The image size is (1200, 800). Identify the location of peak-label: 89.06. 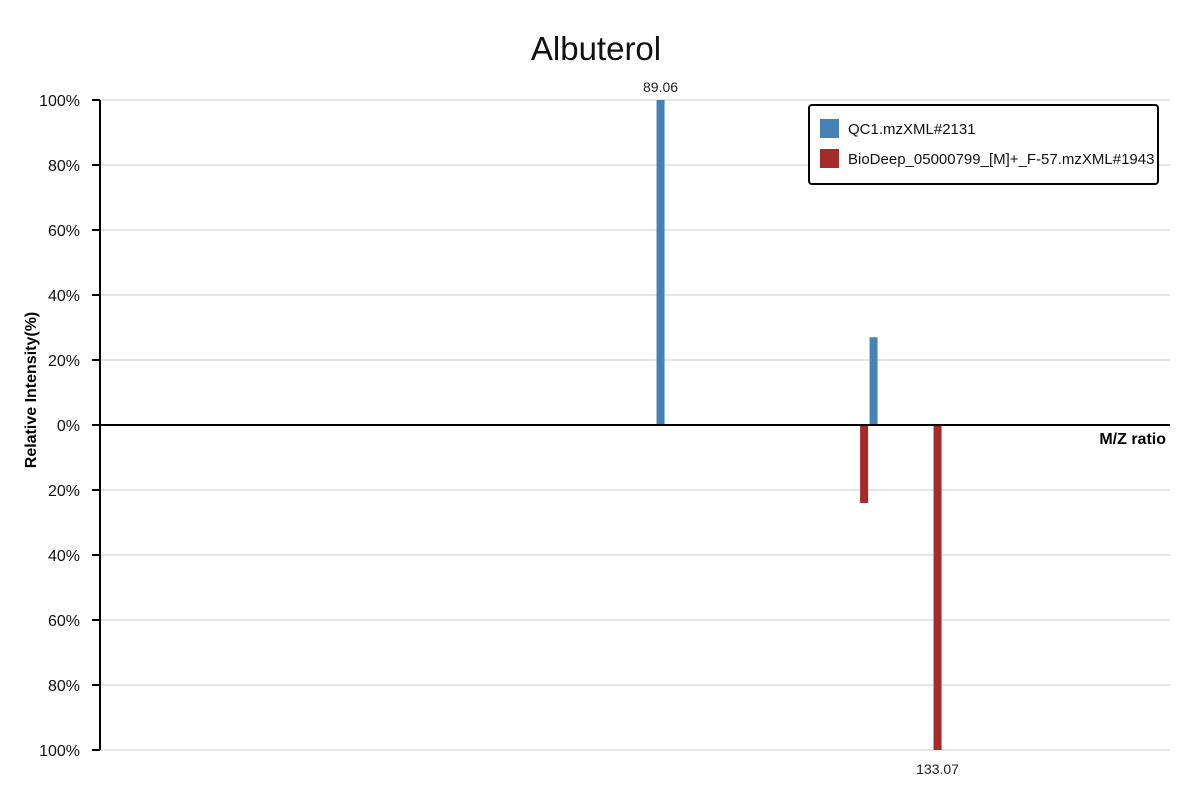
(660, 87).